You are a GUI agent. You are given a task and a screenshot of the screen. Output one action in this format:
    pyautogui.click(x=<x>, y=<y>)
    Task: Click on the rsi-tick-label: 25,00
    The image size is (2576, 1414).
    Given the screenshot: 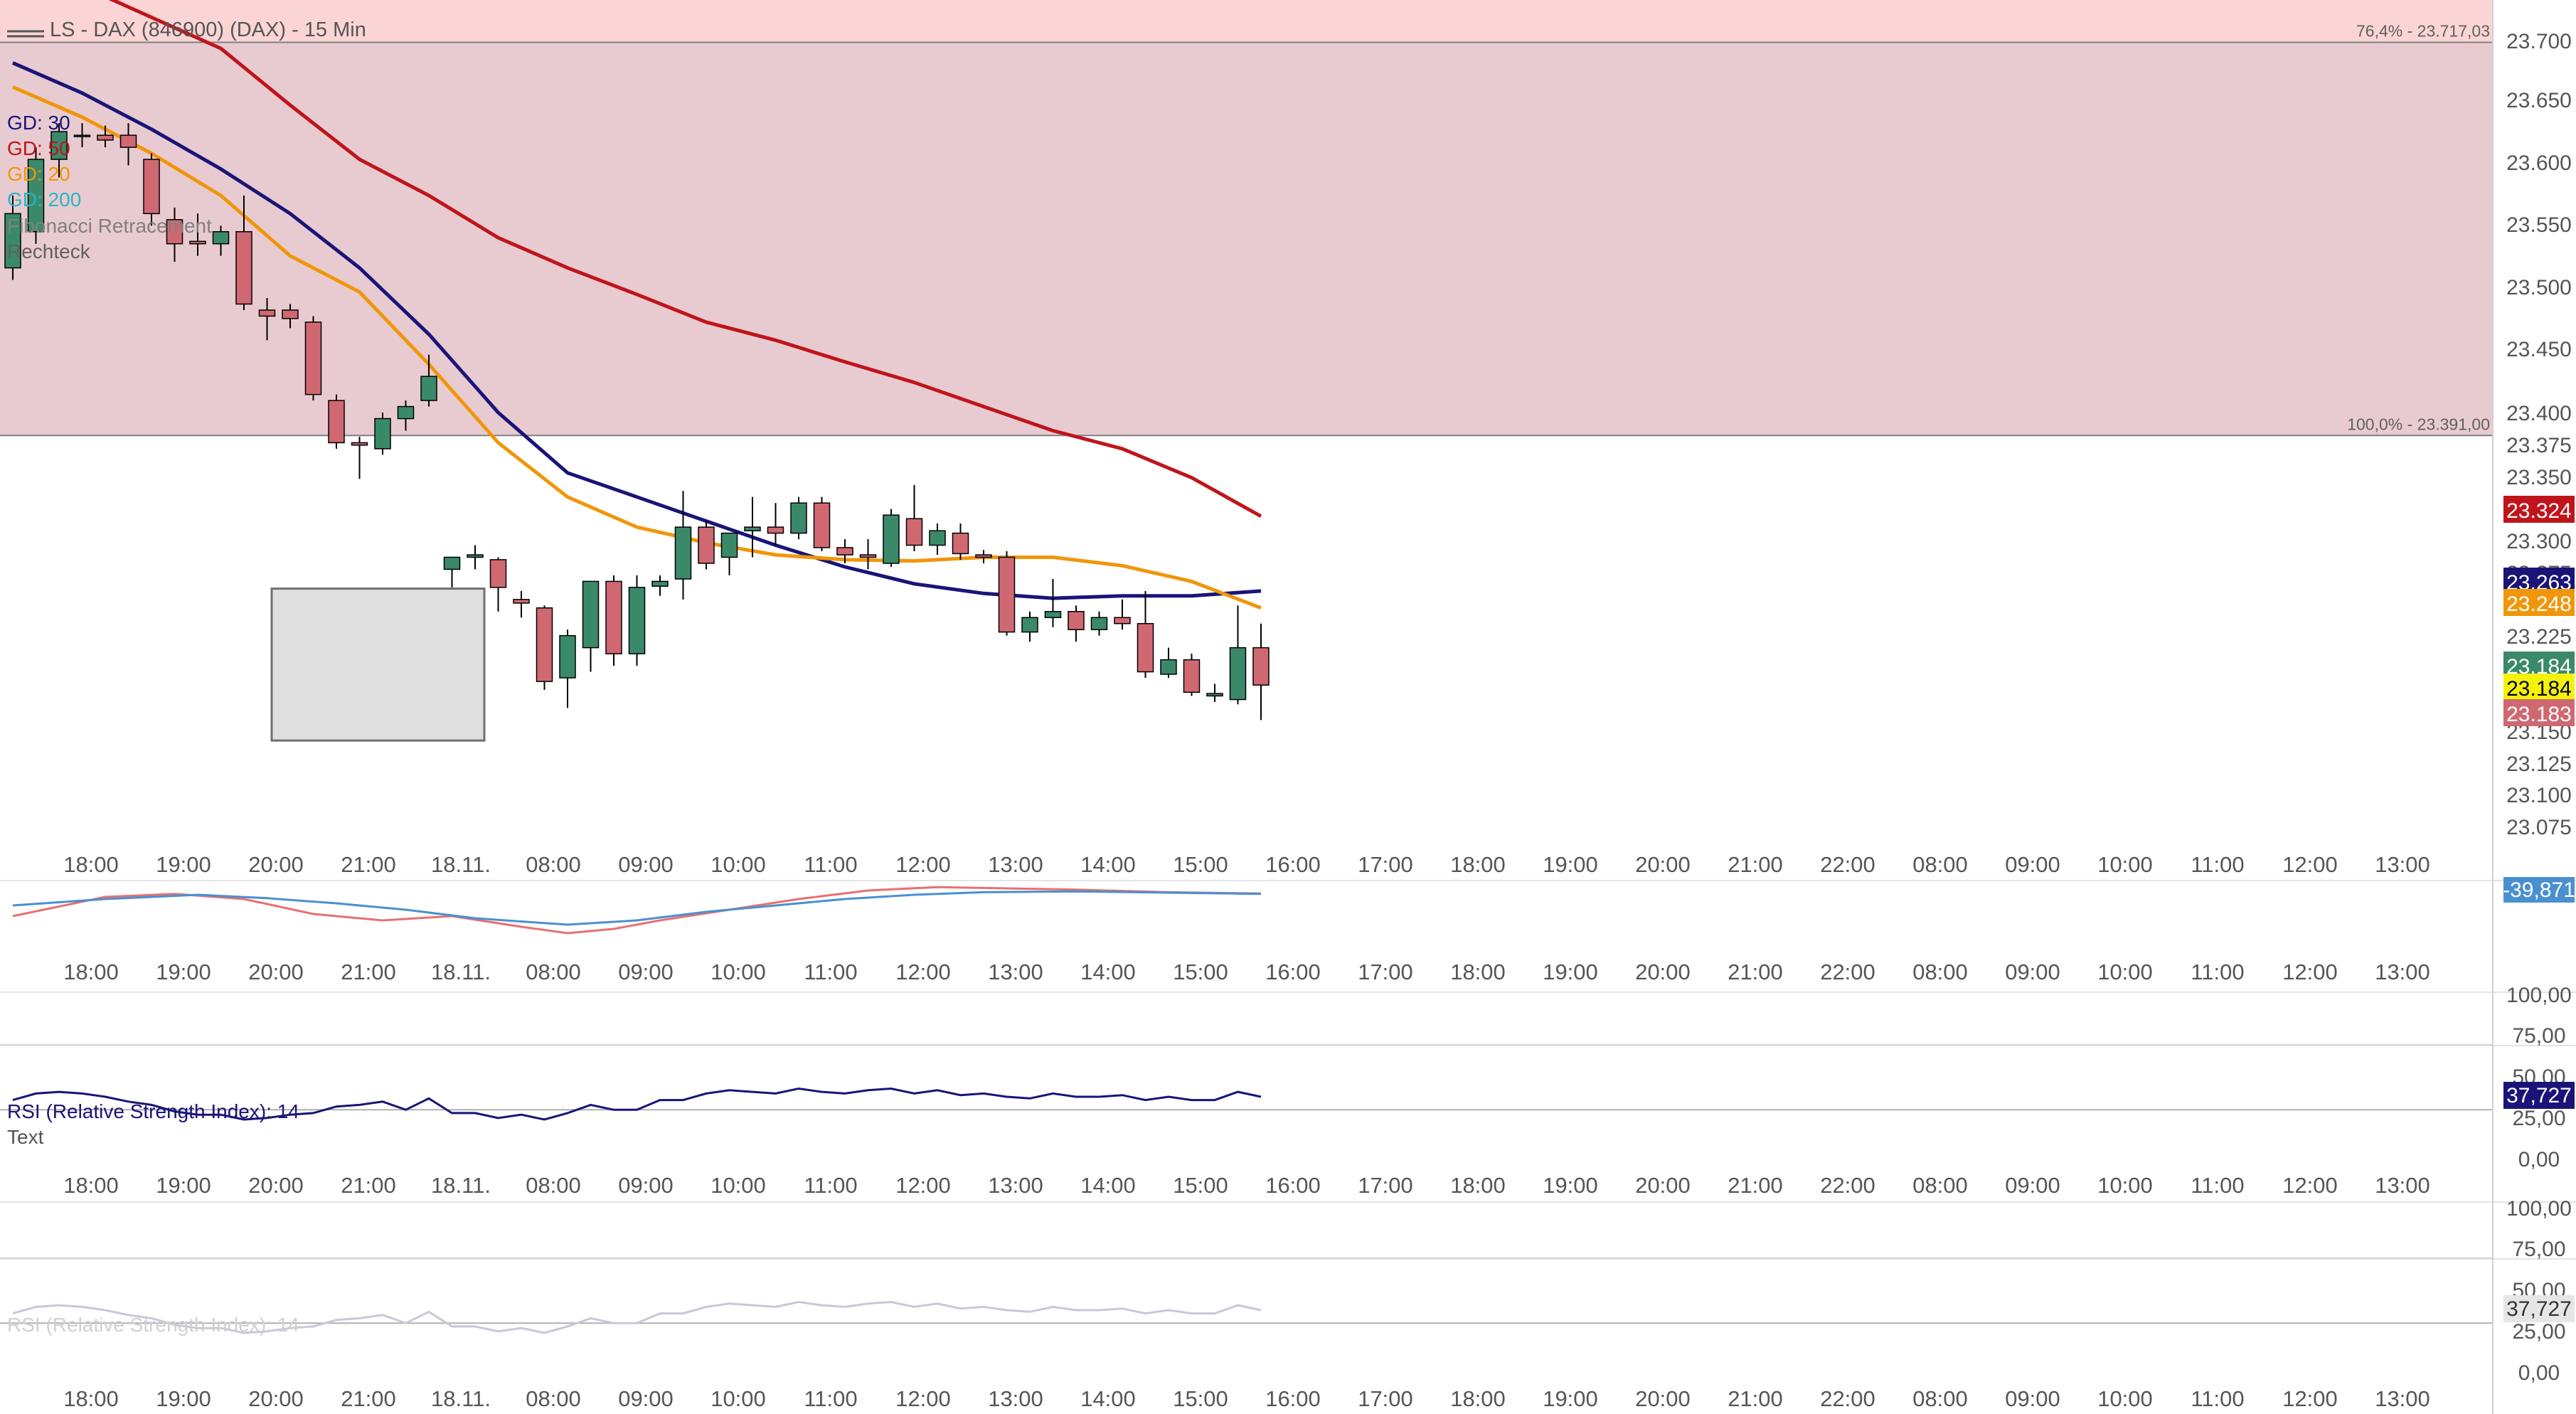 What is the action you would take?
    pyautogui.click(x=2538, y=1332)
    